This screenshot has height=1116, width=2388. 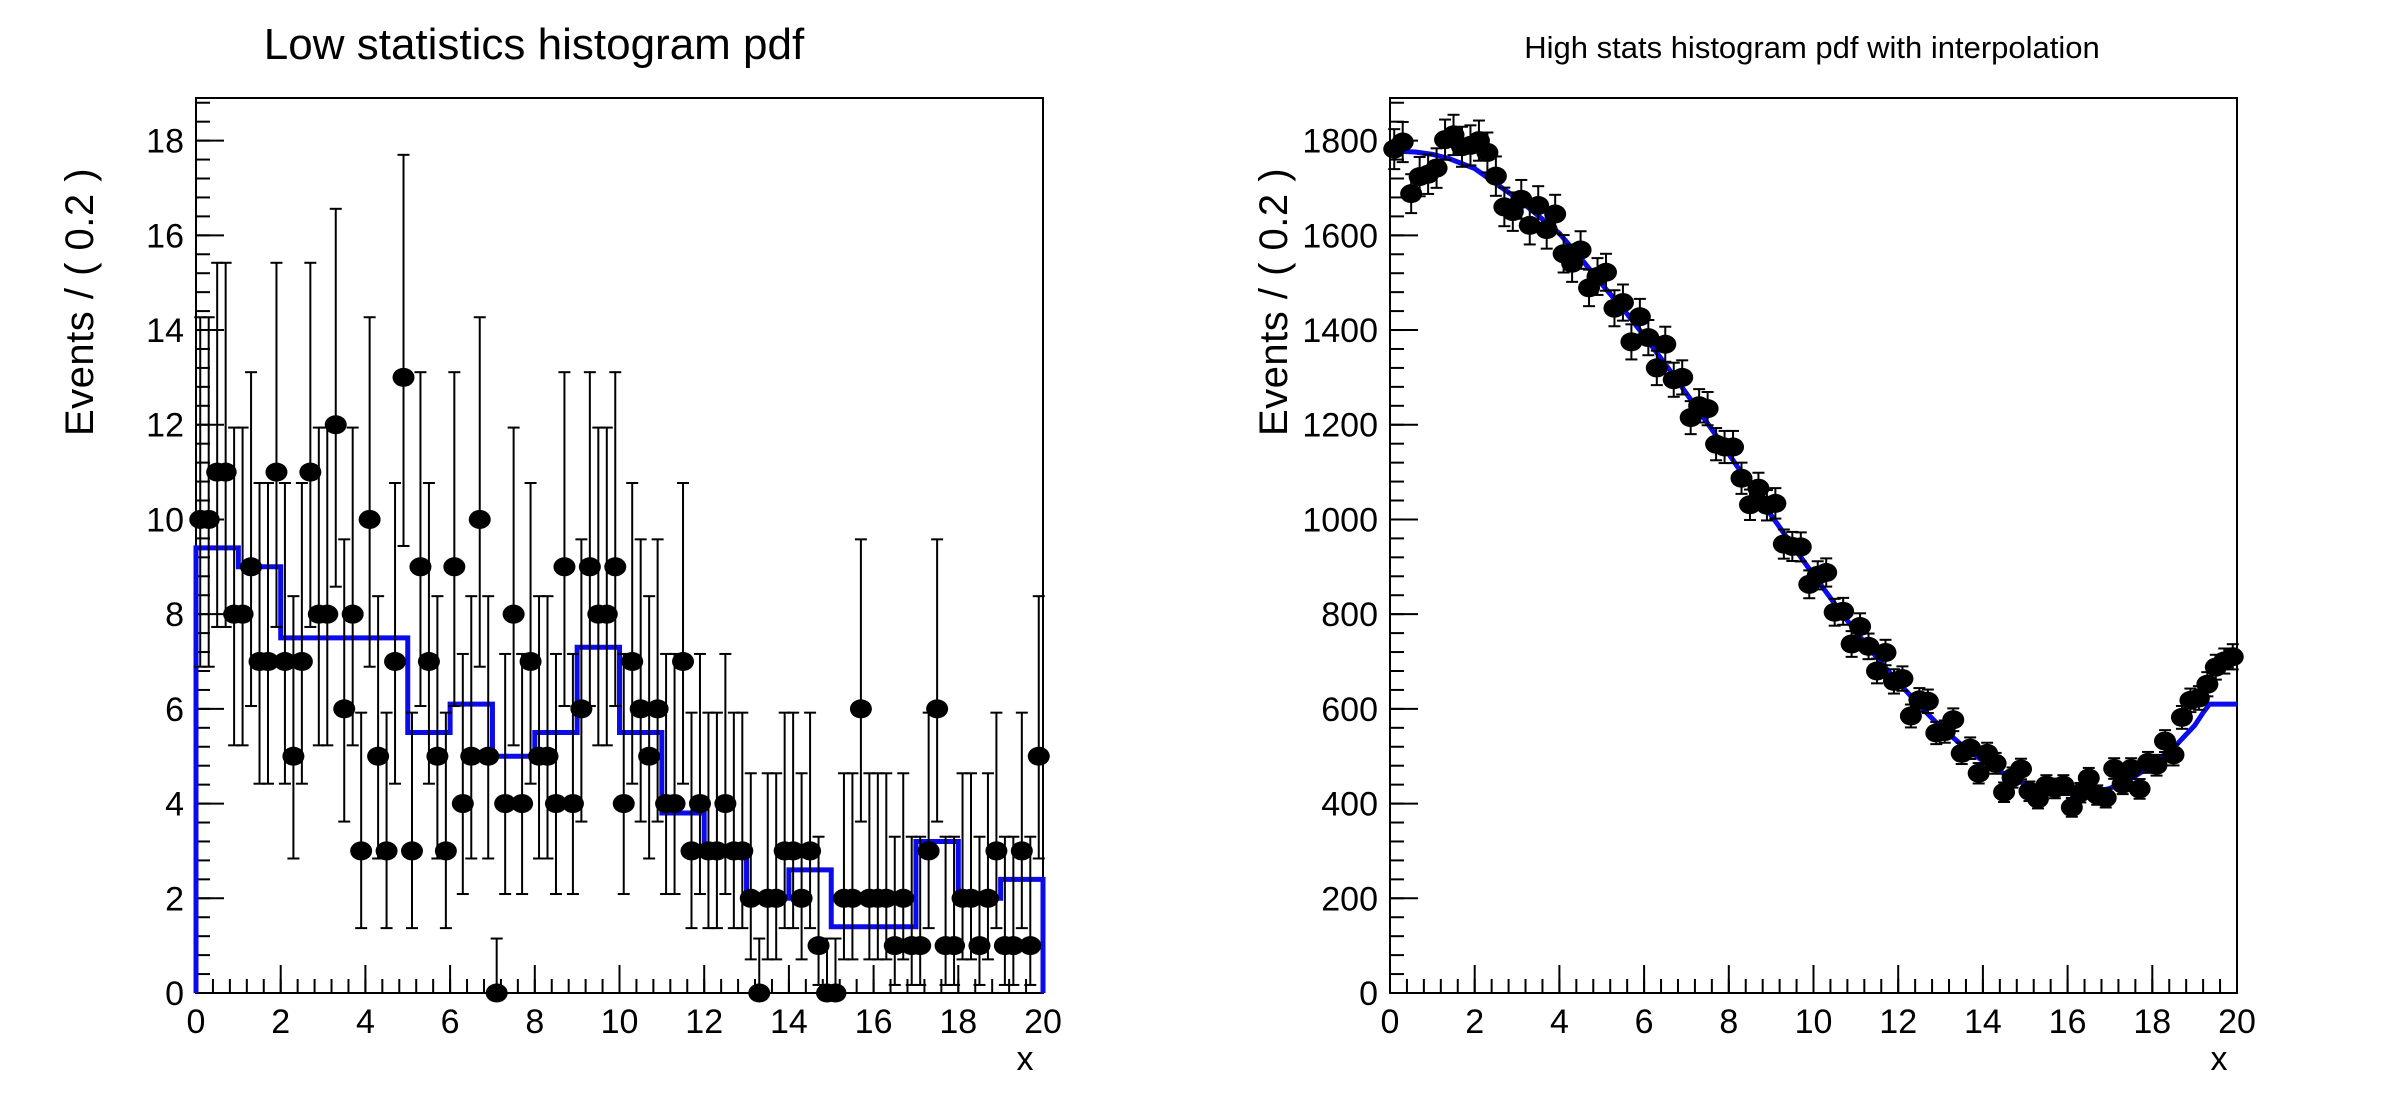 I want to click on svg-text: 600, so click(x=1349, y=710).